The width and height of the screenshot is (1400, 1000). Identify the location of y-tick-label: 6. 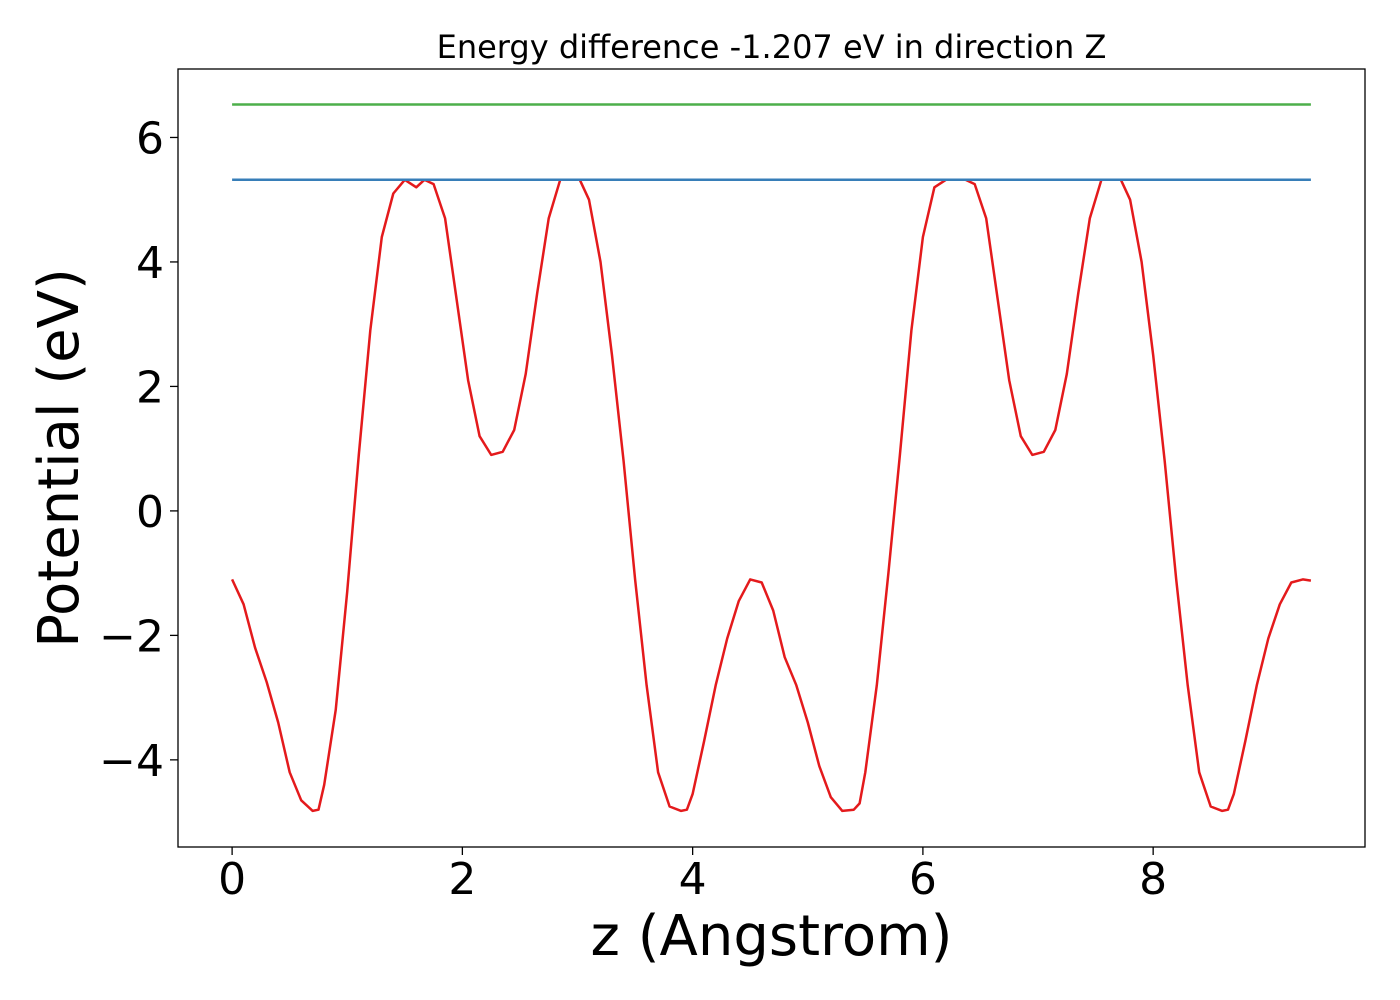
(150, 138).